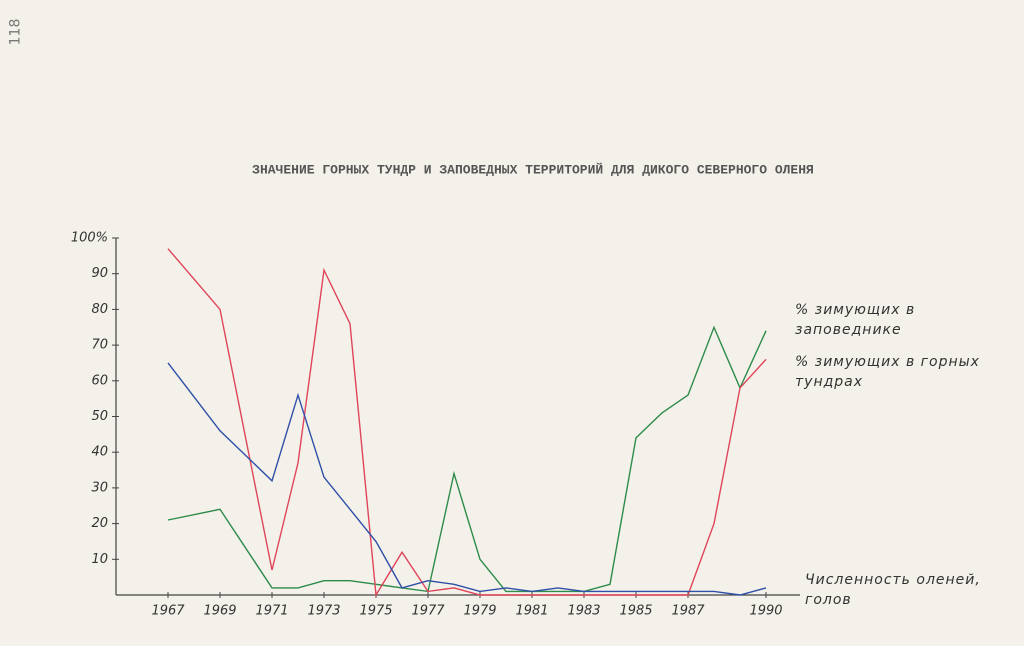  What do you see at coordinates (99, 523) in the screenshot?
I see `y-tick-label: 20` at bounding box center [99, 523].